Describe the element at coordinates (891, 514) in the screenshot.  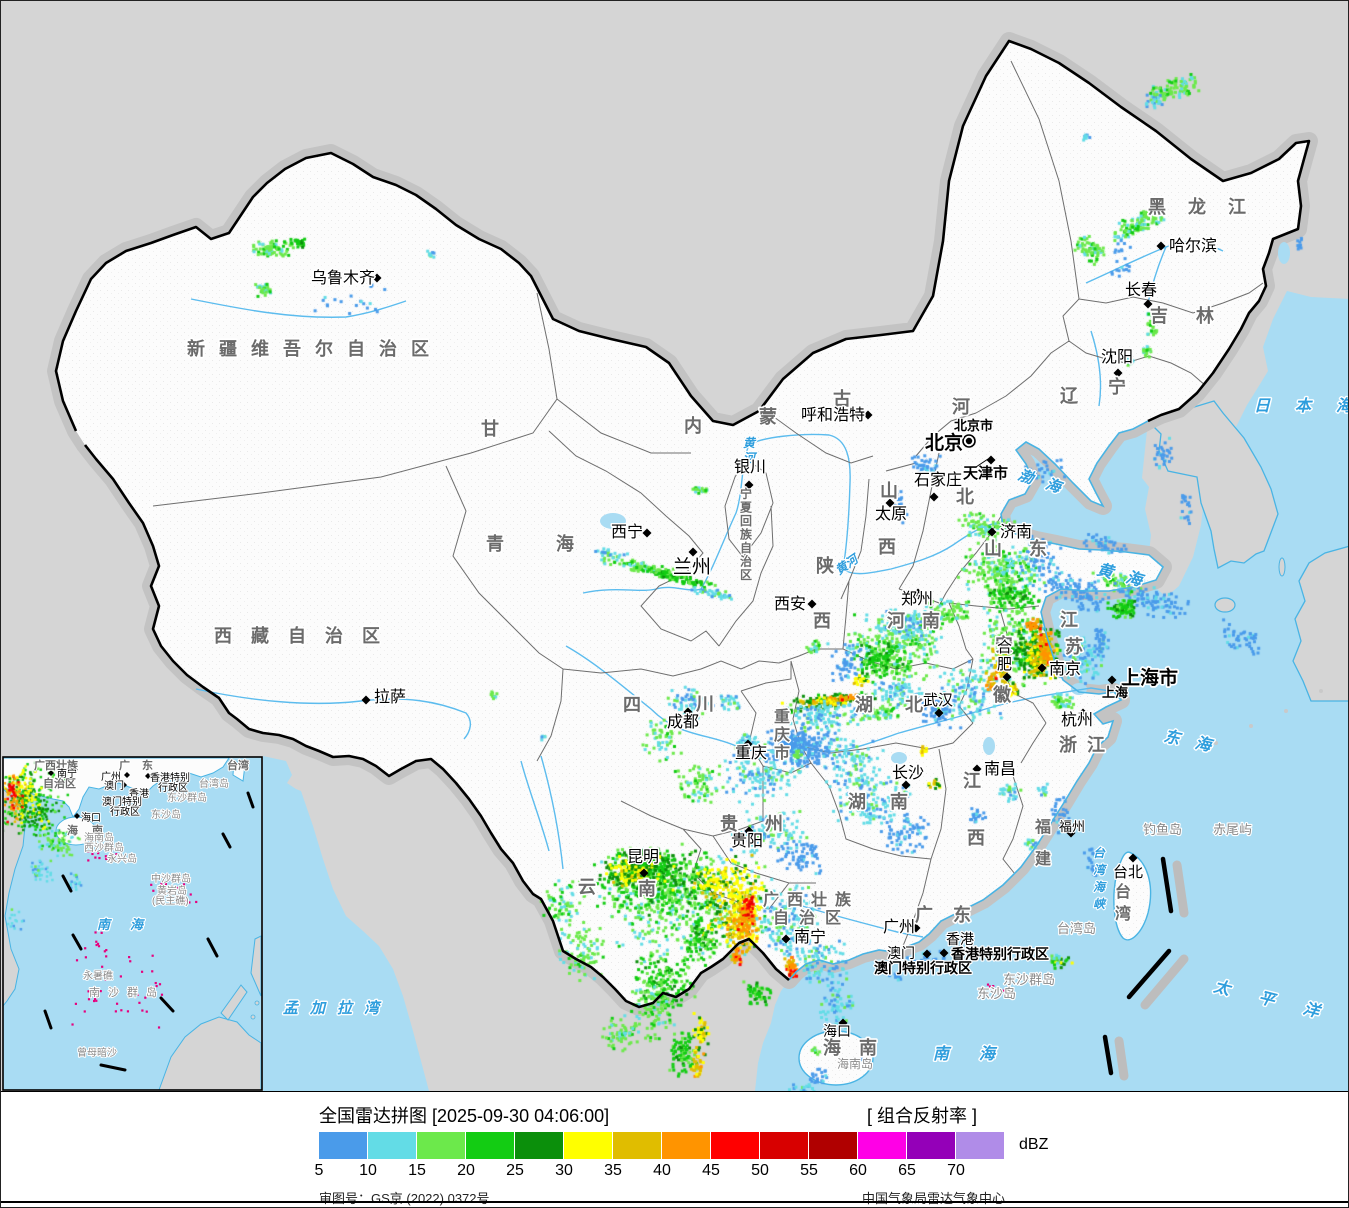
I see `city-label: 太原` at that location.